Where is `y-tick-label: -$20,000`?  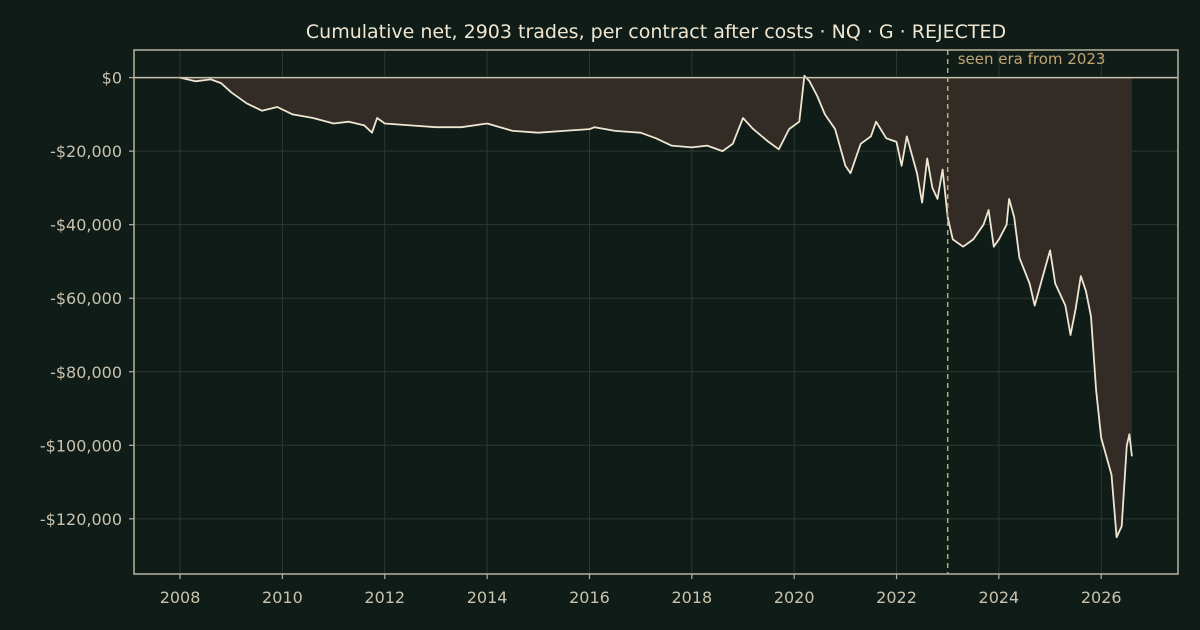
y-tick-label: -$20,000 is located at coordinates (86, 151).